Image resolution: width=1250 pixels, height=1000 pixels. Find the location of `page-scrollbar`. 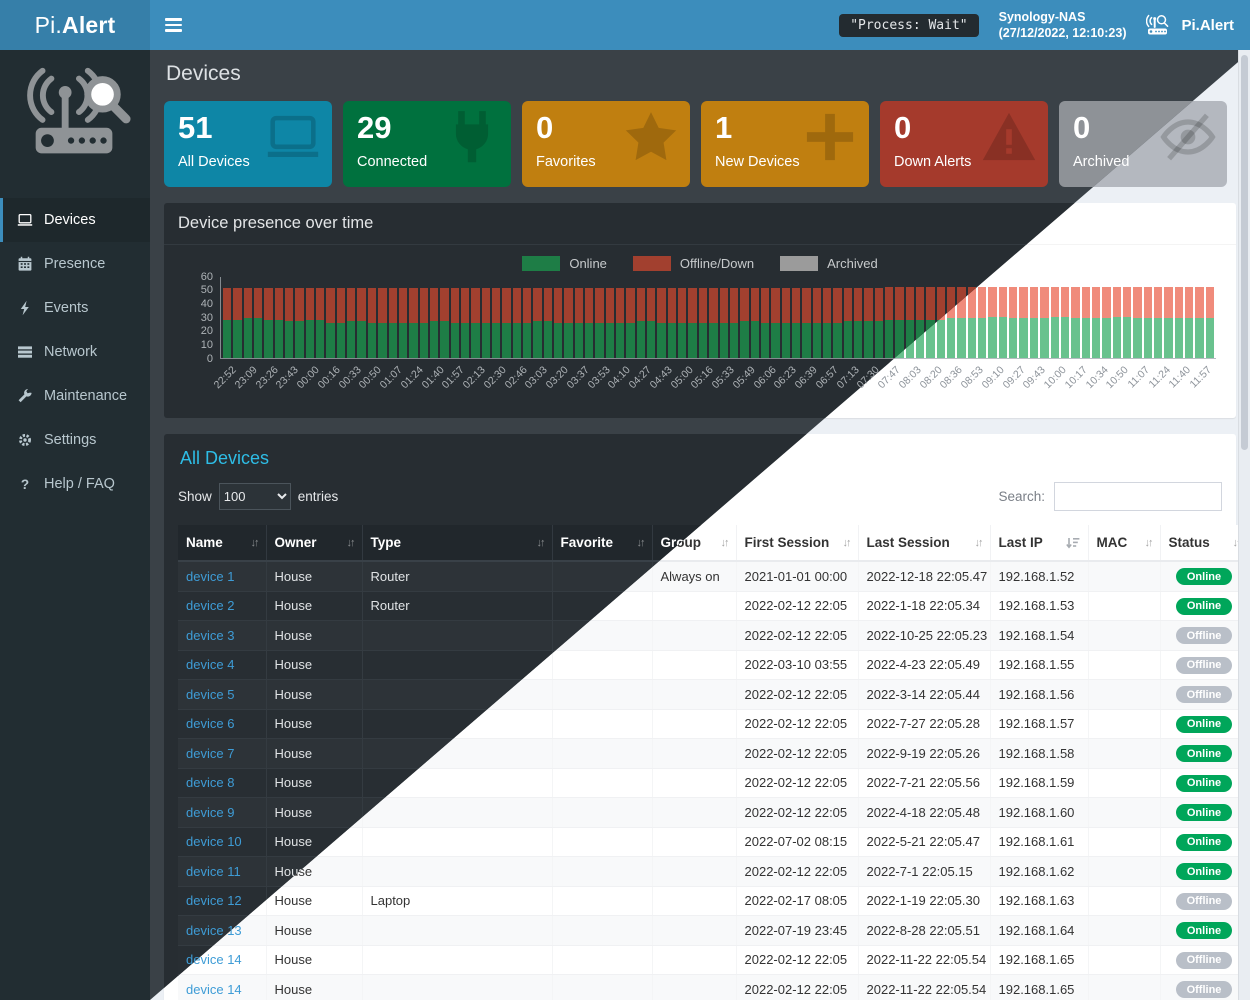

page-scrollbar is located at coordinates (1244, 525).